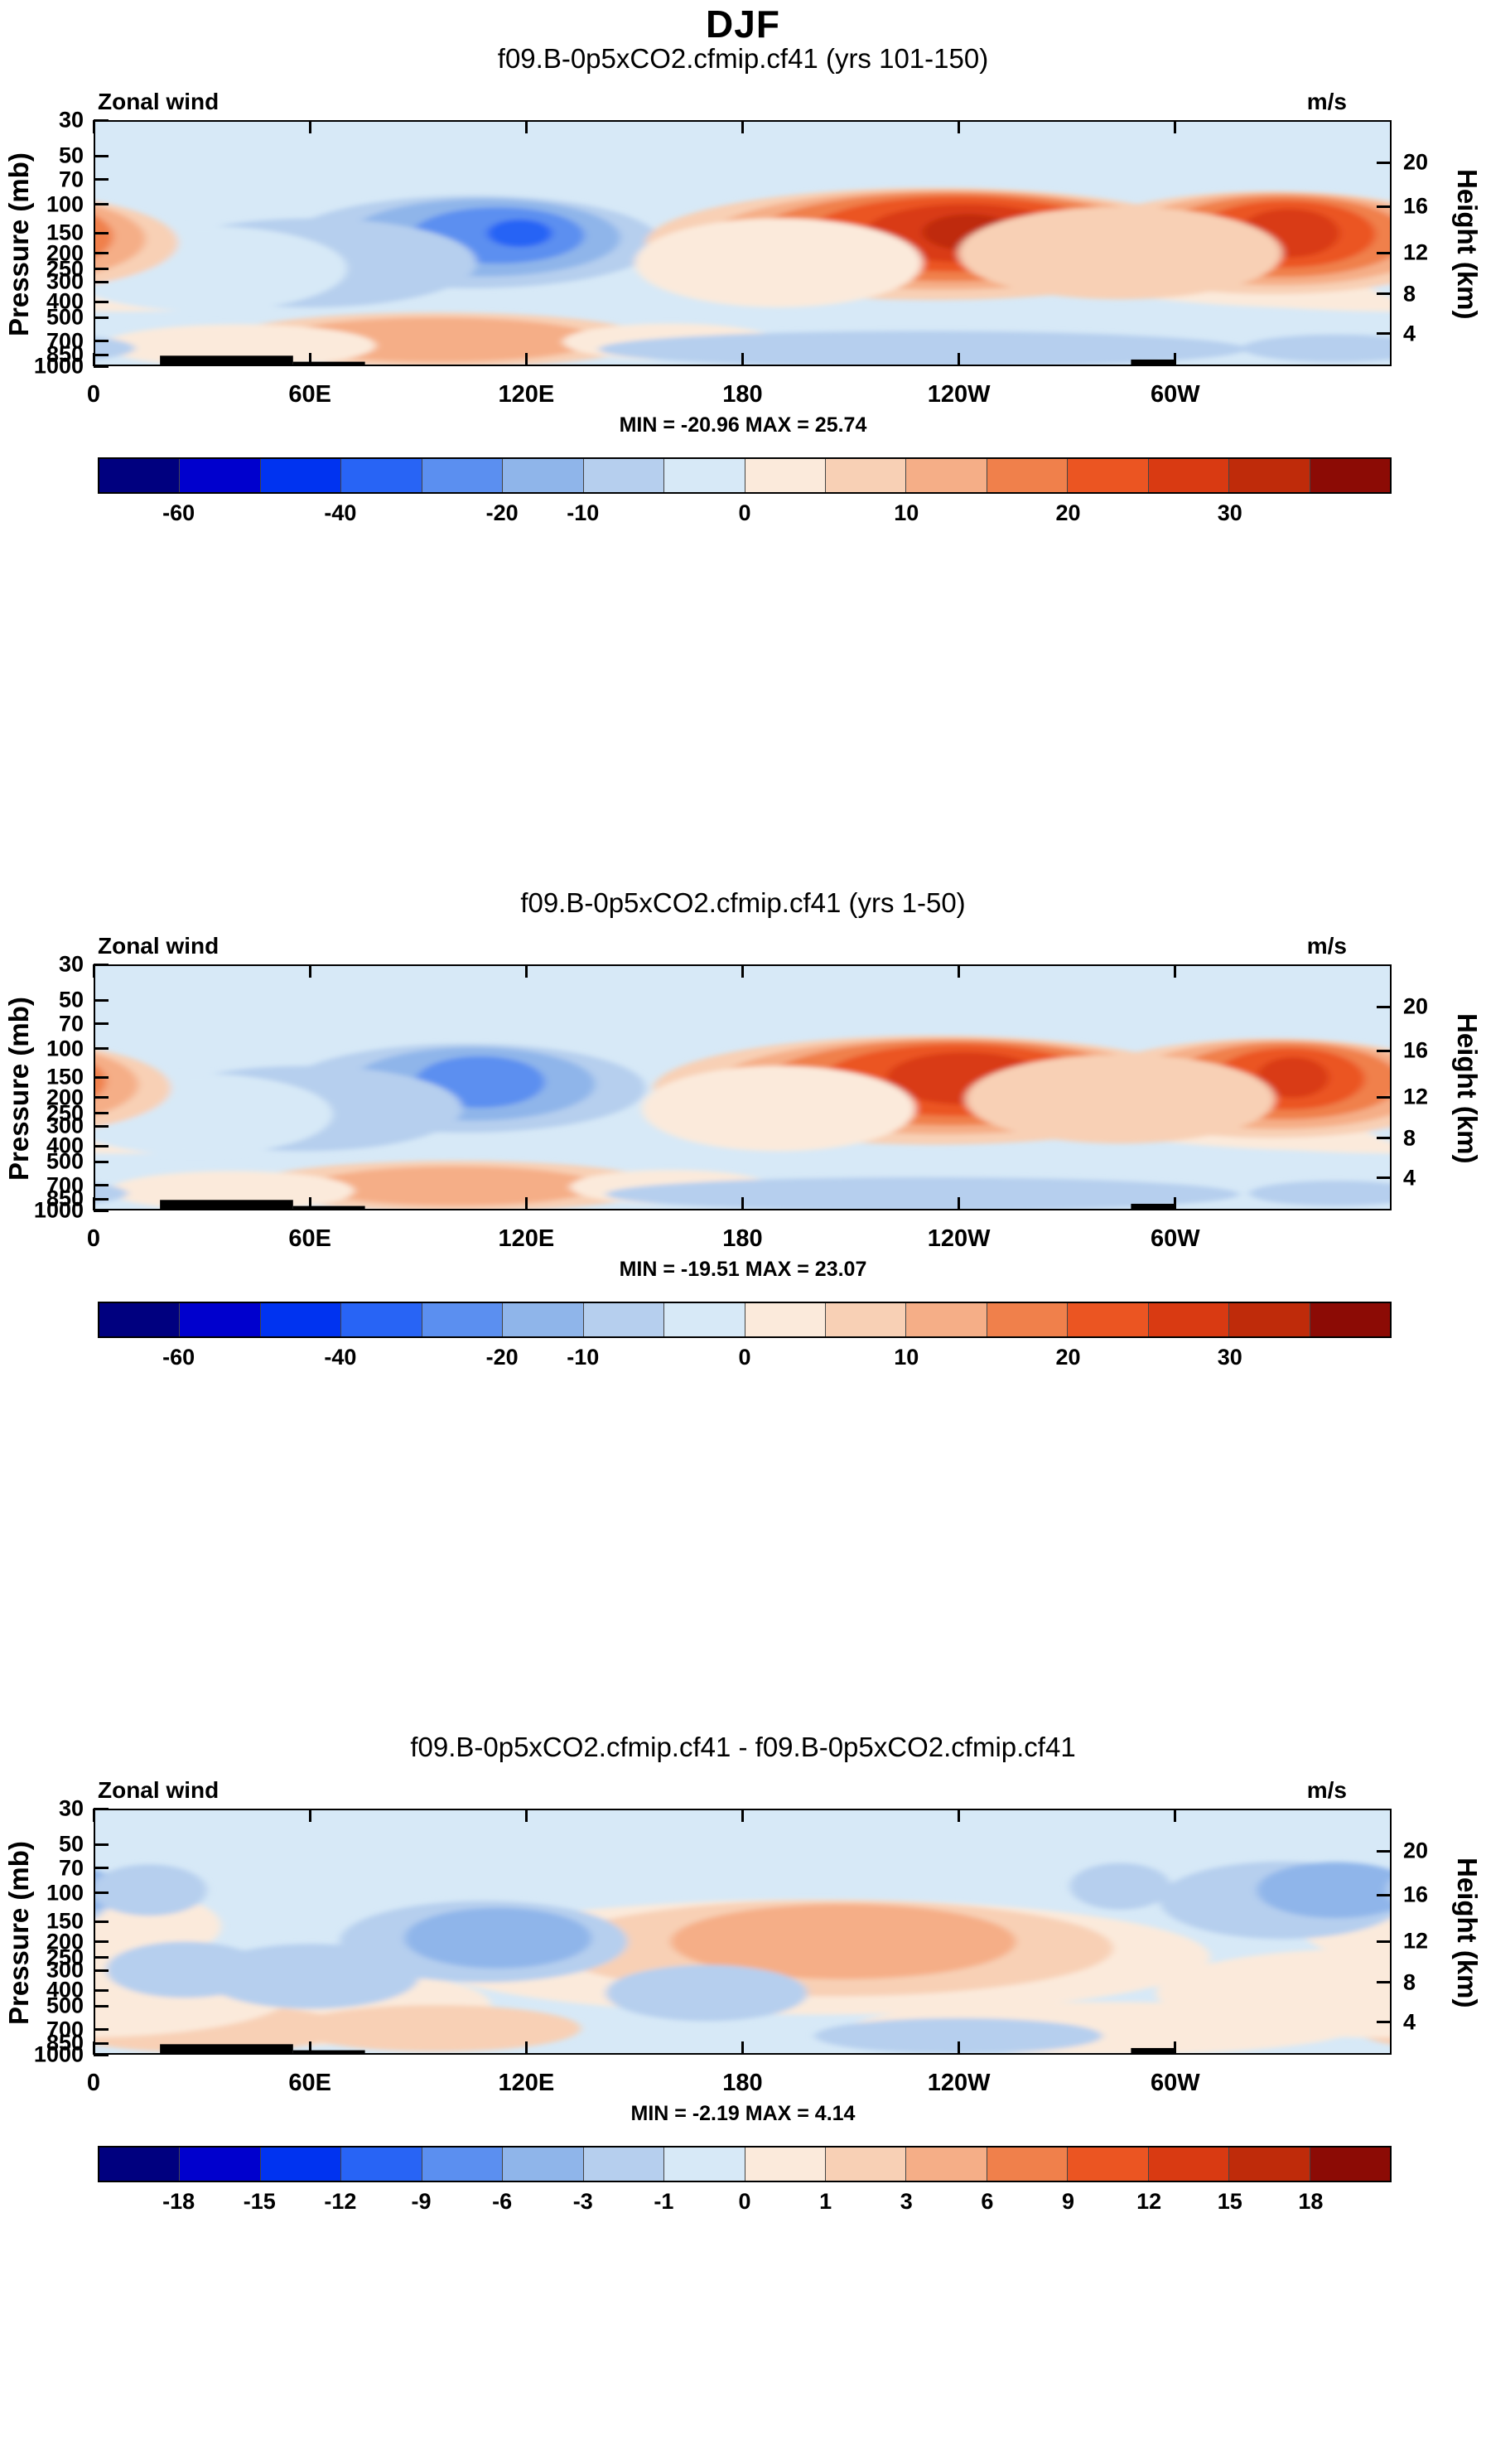  Describe the element at coordinates (65, 1990) in the screenshot. I see `panel-3-pressure-tick: 400` at that location.